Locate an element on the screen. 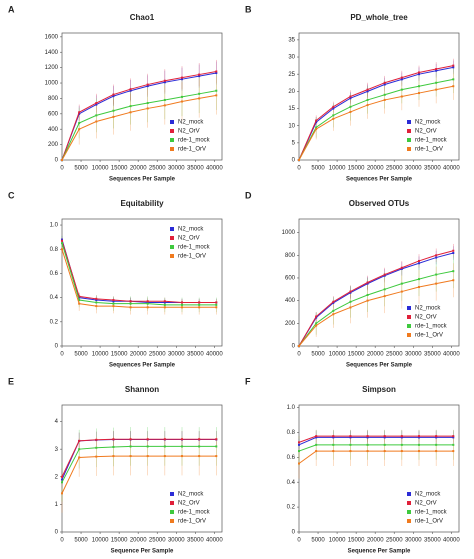  y-tick-label: 5 is located at coordinates (294, 143).